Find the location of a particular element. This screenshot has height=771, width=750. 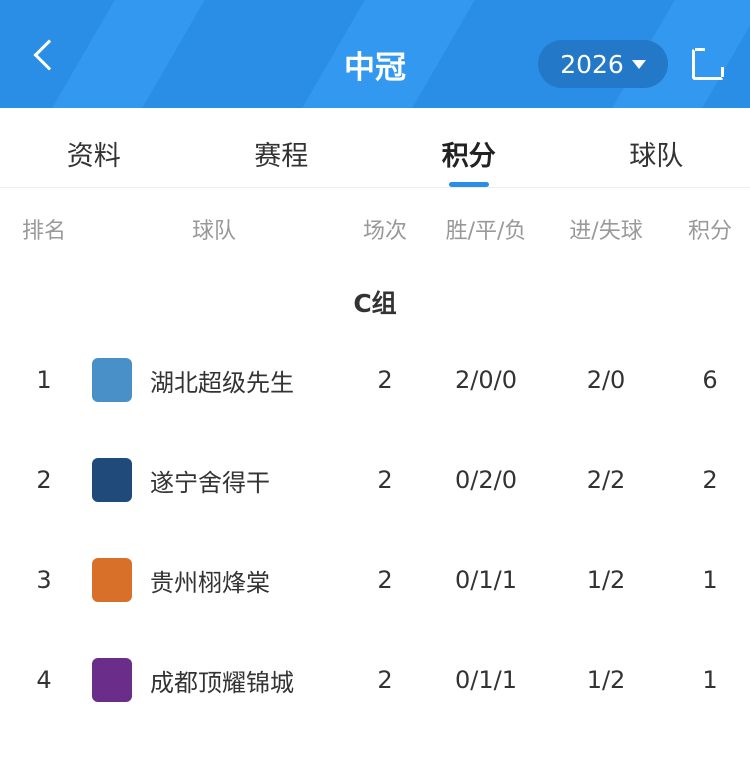

tab-bar: 资料 赛程 积分 球队 is located at coordinates (375, 148).